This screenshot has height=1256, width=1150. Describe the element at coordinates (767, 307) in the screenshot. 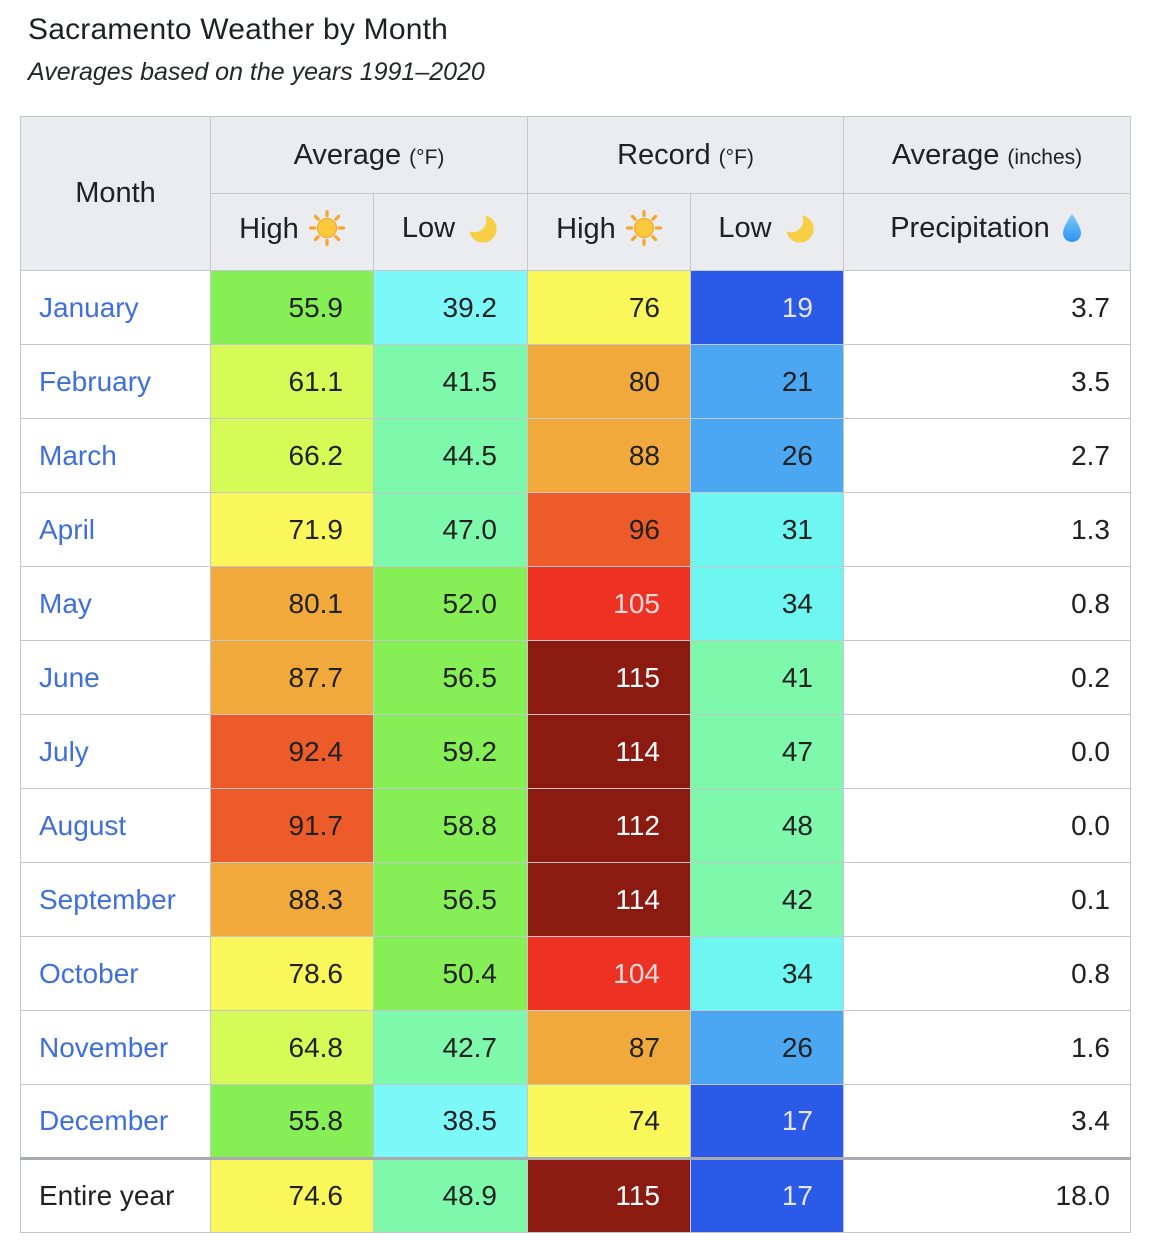

I see `rec-low-cell: 19` at that location.